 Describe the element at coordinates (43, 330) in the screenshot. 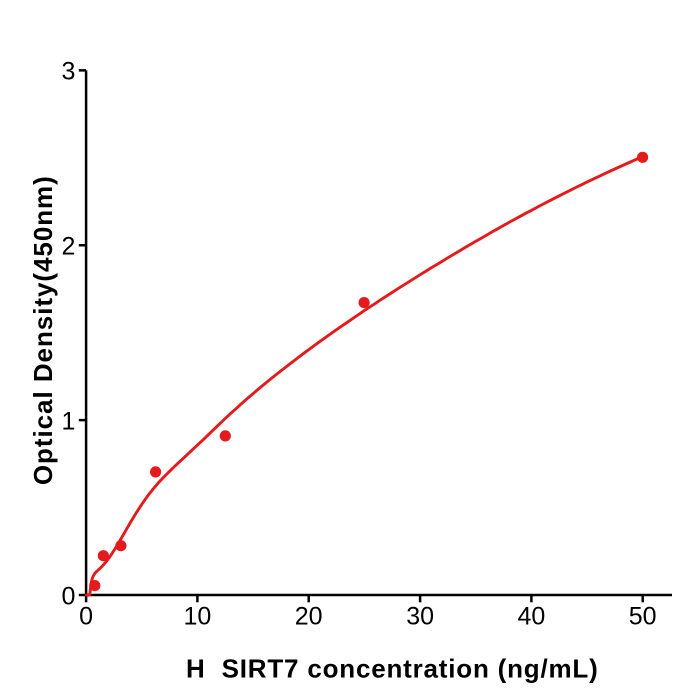

I see `svg-text: Optical Density(450nm)` at that location.